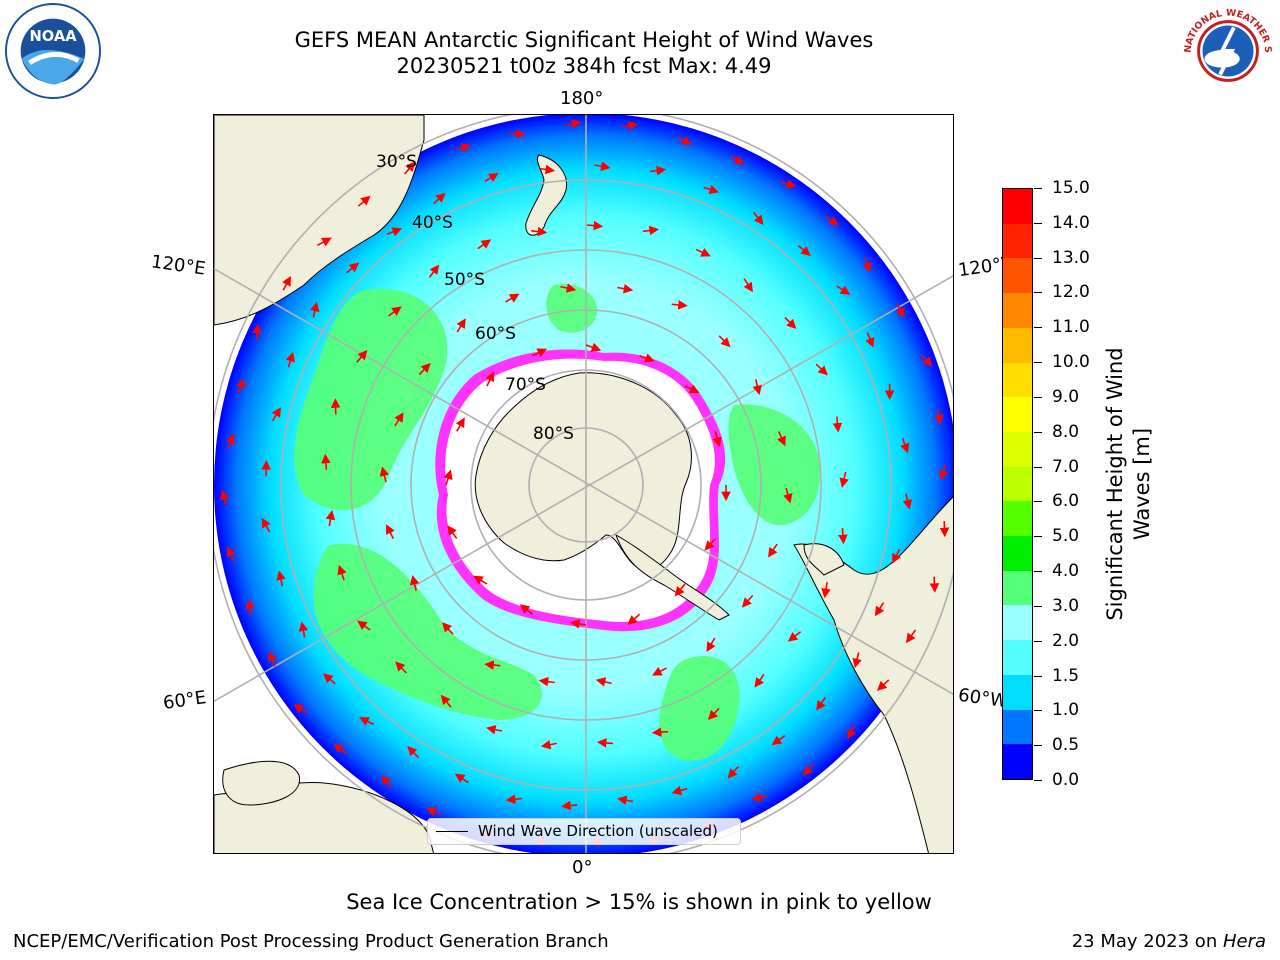  Describe the element at coordinates (53, 51) in the screenshot. I see `noaa-logo: NOAA` at that location.